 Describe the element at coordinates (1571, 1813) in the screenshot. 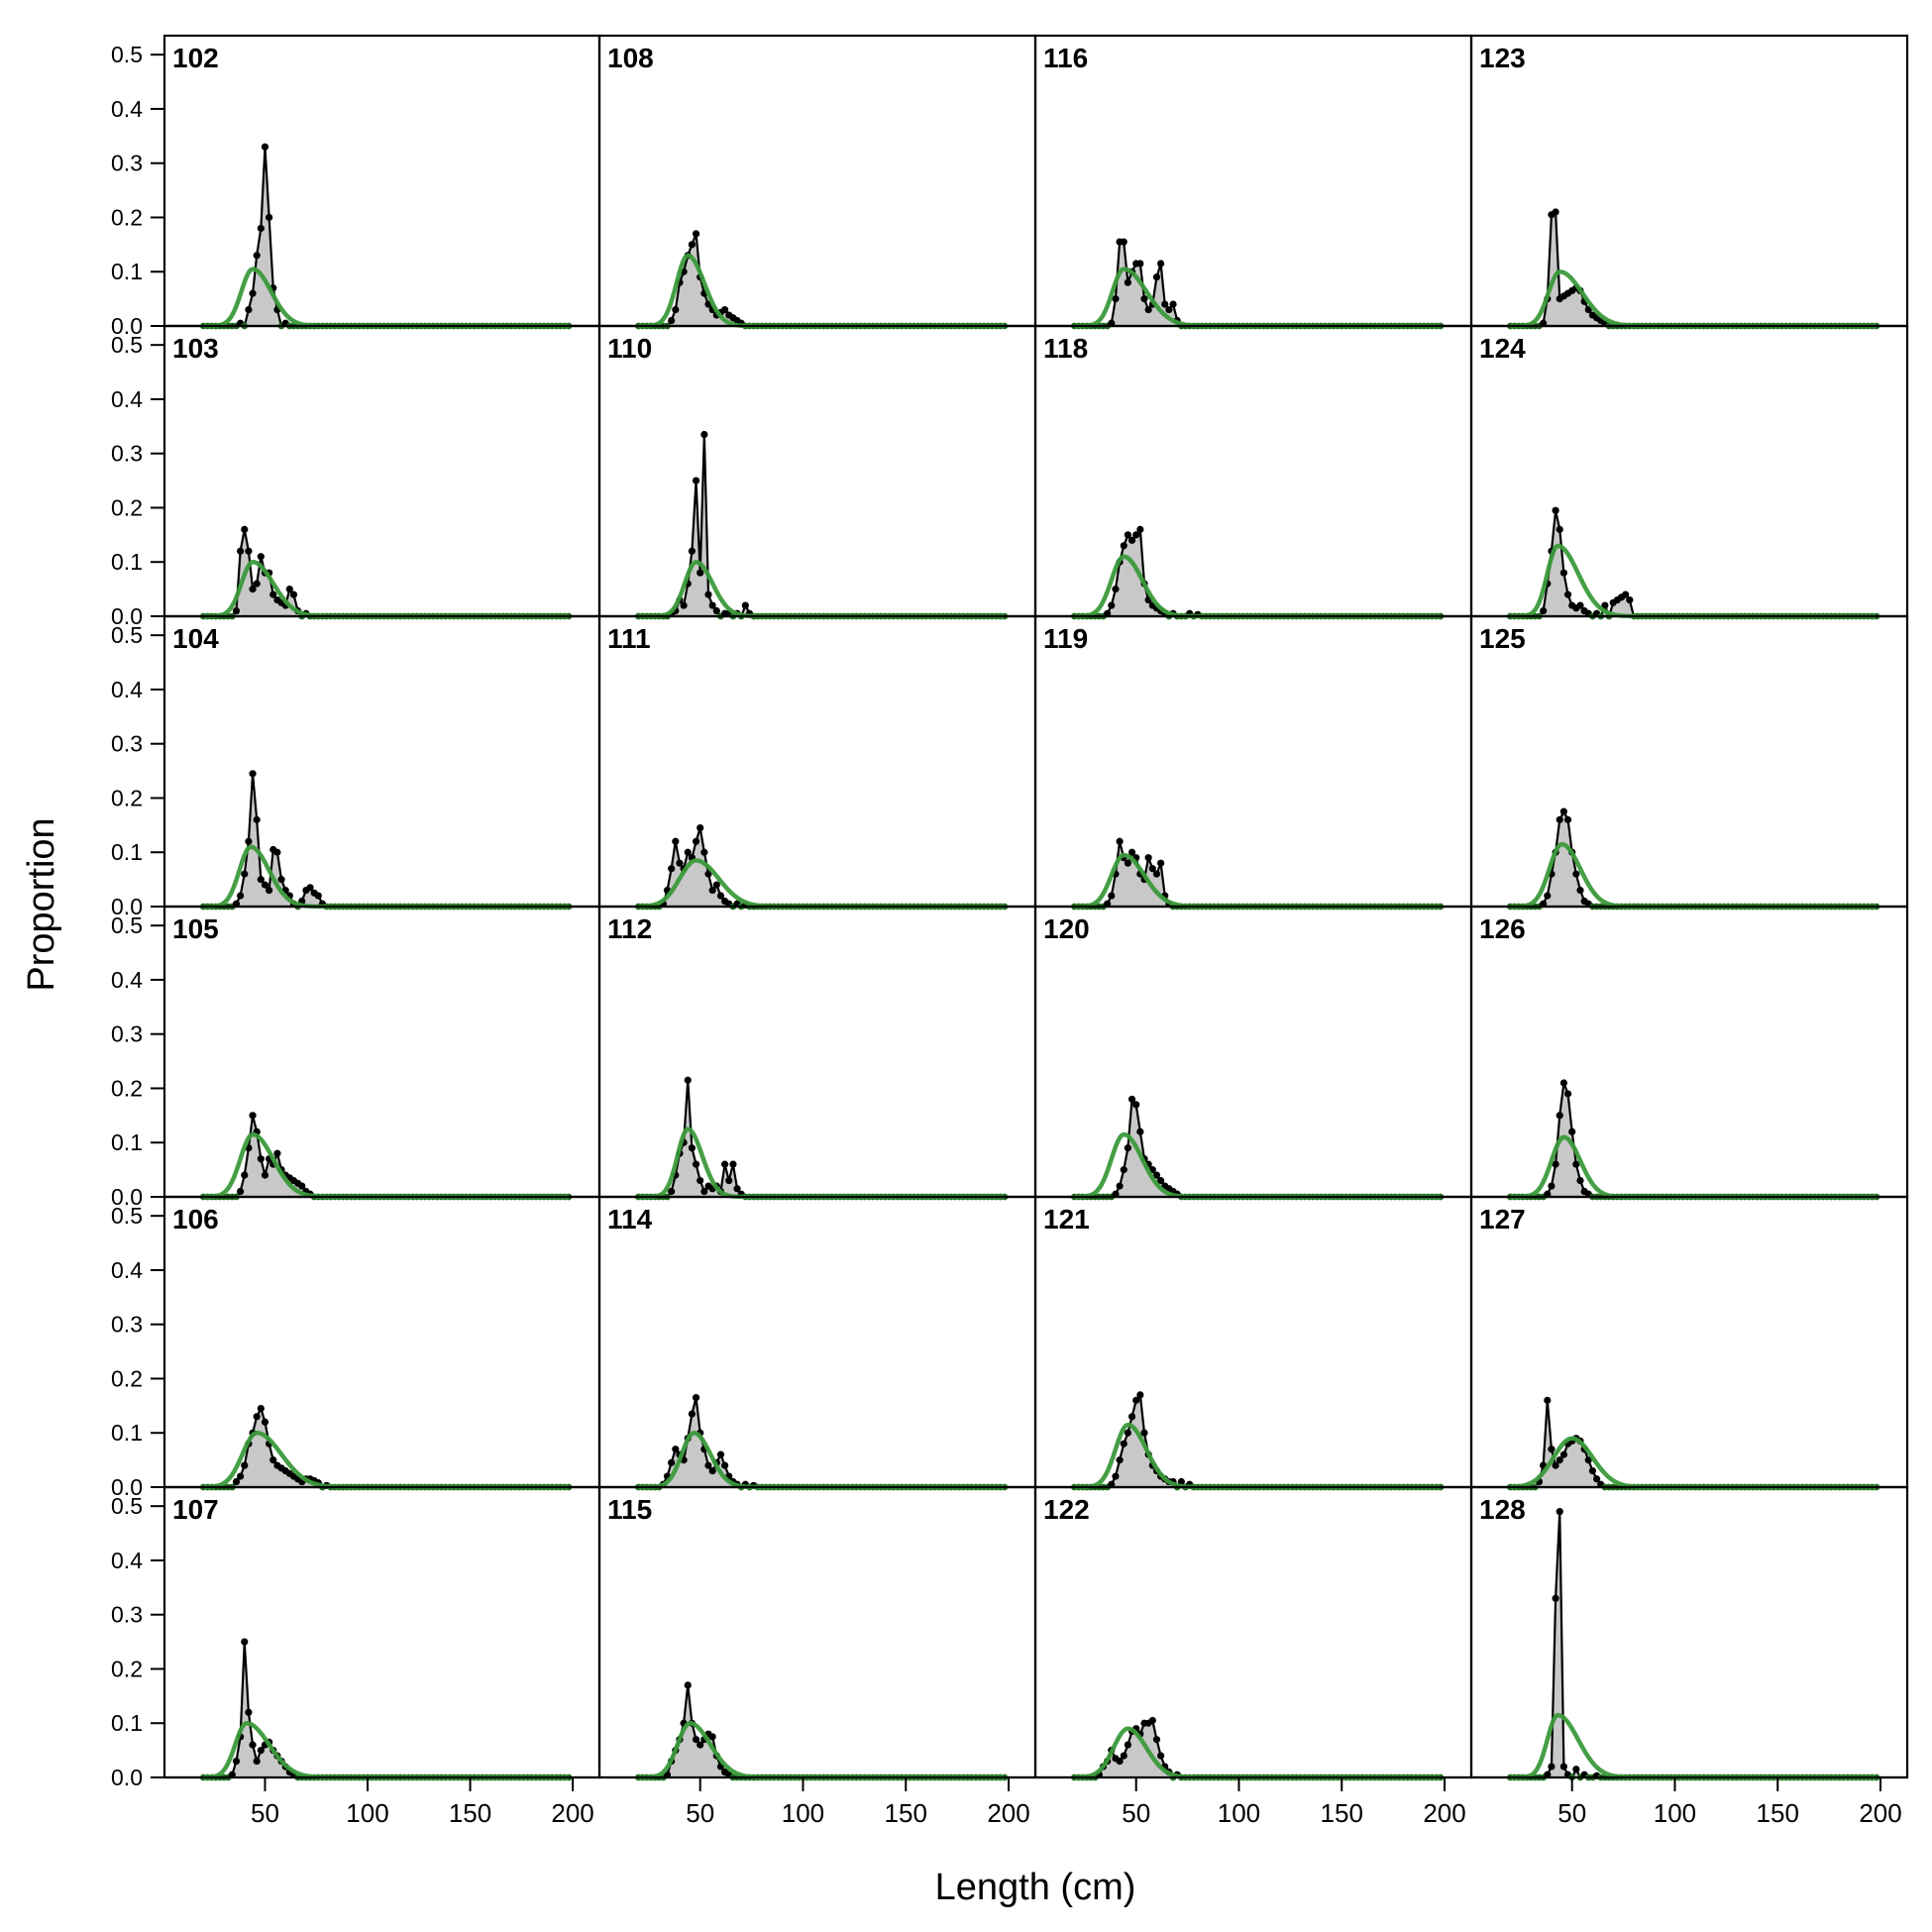

I see `x-tick-label: 50` at that location.